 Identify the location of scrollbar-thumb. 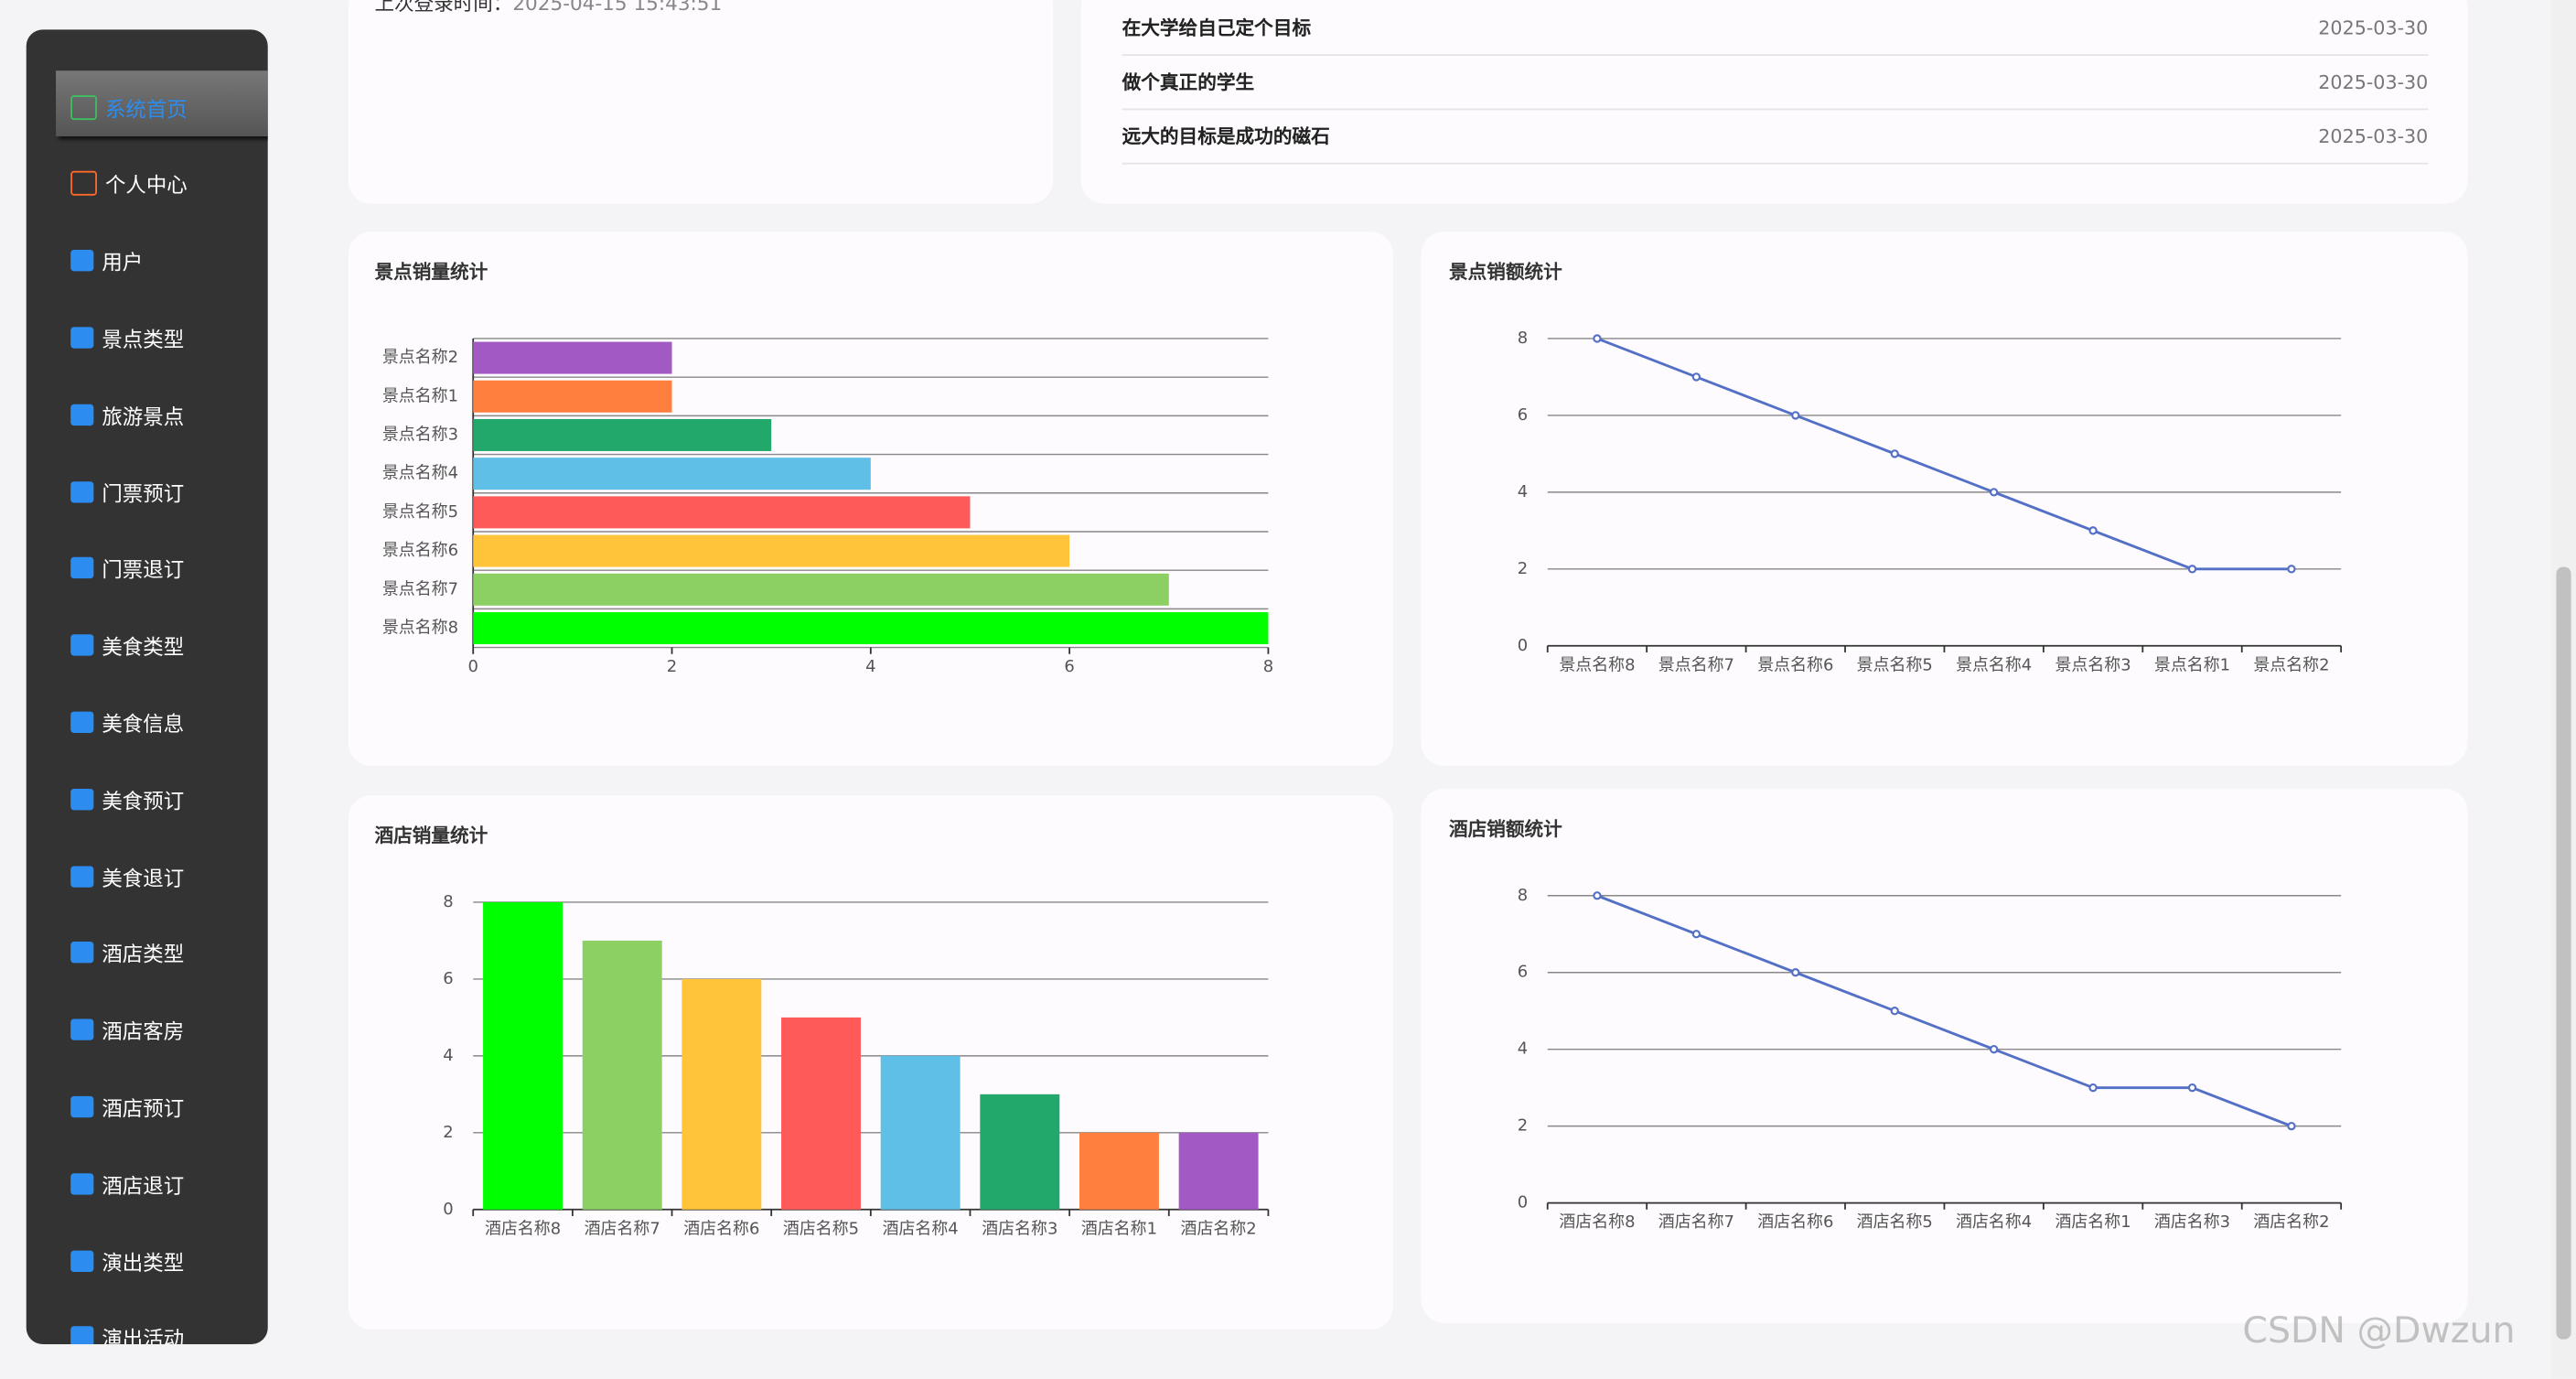
(2563, 953).